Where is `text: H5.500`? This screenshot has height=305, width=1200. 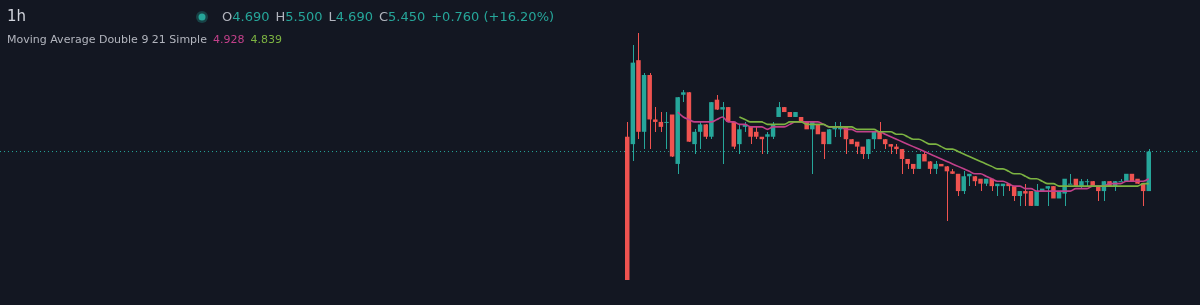
text: H5.500 is located at coordinates (299, 16).